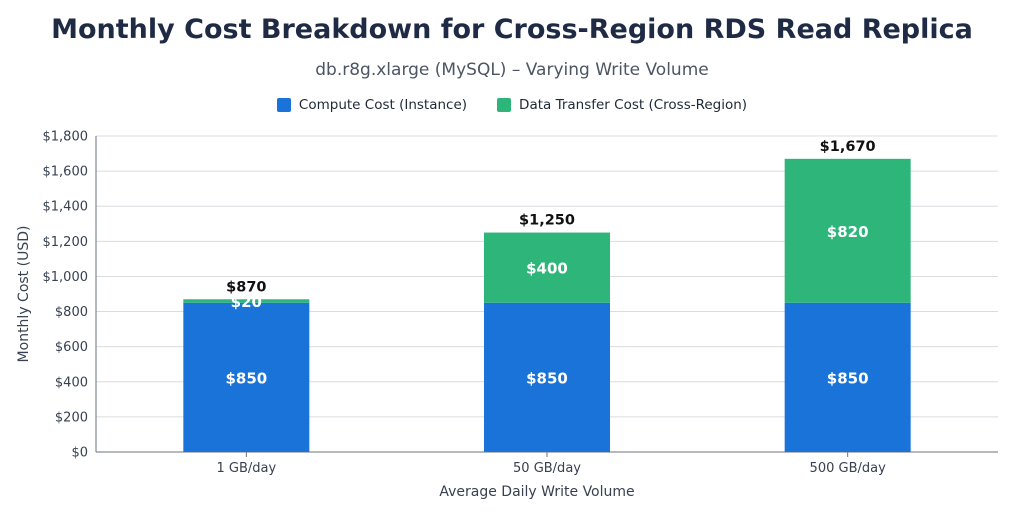  I want to click on y-tick-label: $1,600, so click(66, 172).